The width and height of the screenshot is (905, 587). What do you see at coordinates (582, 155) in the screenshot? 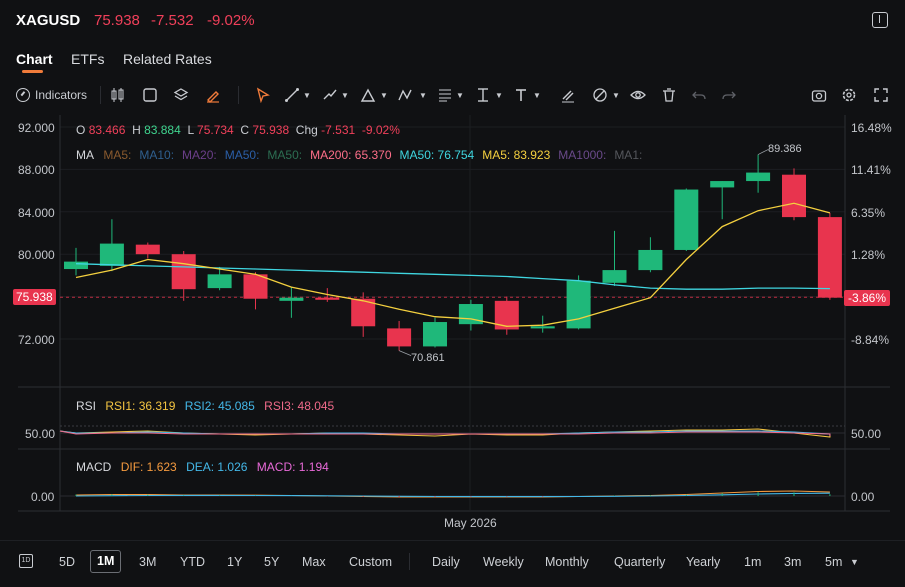
I see `ma-legend-item: MA1000:` at bounding box center [582, 155].